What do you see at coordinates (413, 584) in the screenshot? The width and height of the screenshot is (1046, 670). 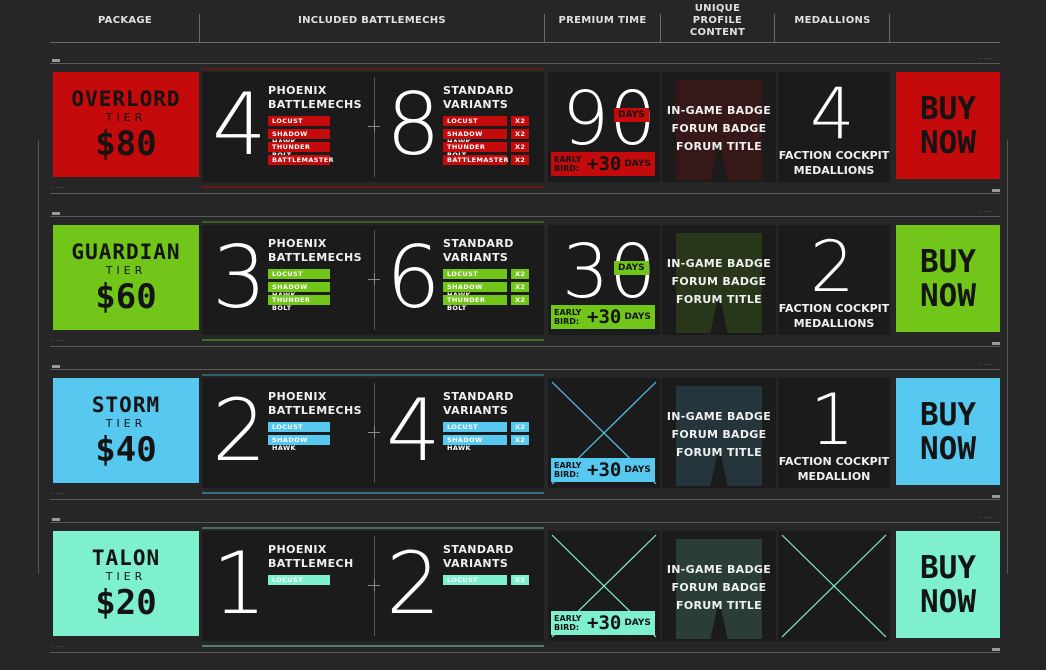 I see `variant-count: 2` at bounding box center [413, 584].